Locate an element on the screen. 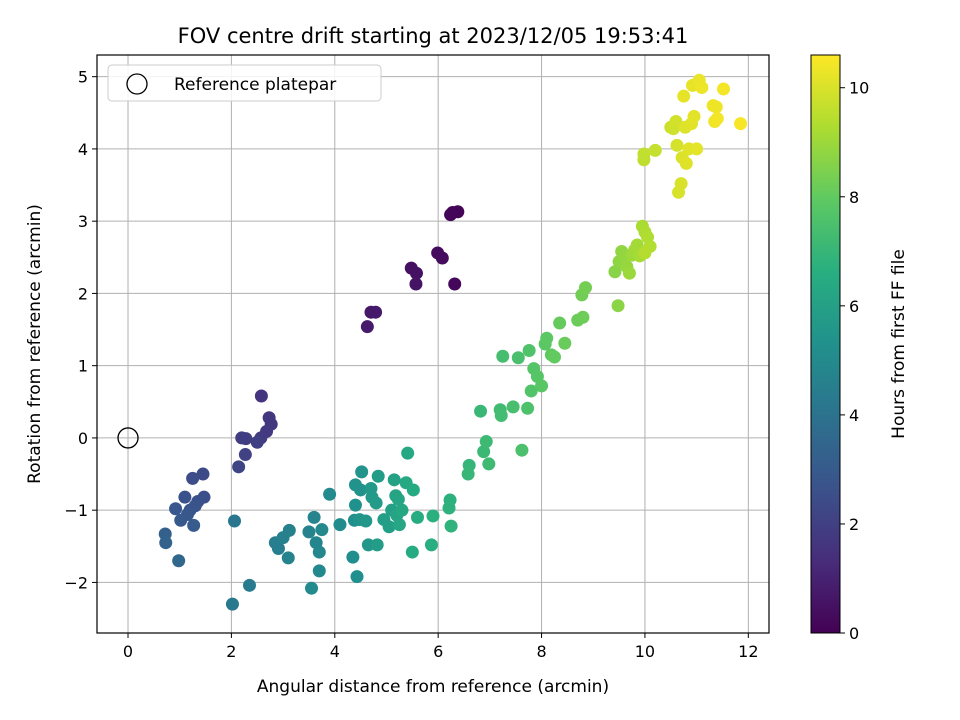 The image size is (960, 720). y-axis-label: Rotation from reference (arcmin) is located at coordinates (35, 344).